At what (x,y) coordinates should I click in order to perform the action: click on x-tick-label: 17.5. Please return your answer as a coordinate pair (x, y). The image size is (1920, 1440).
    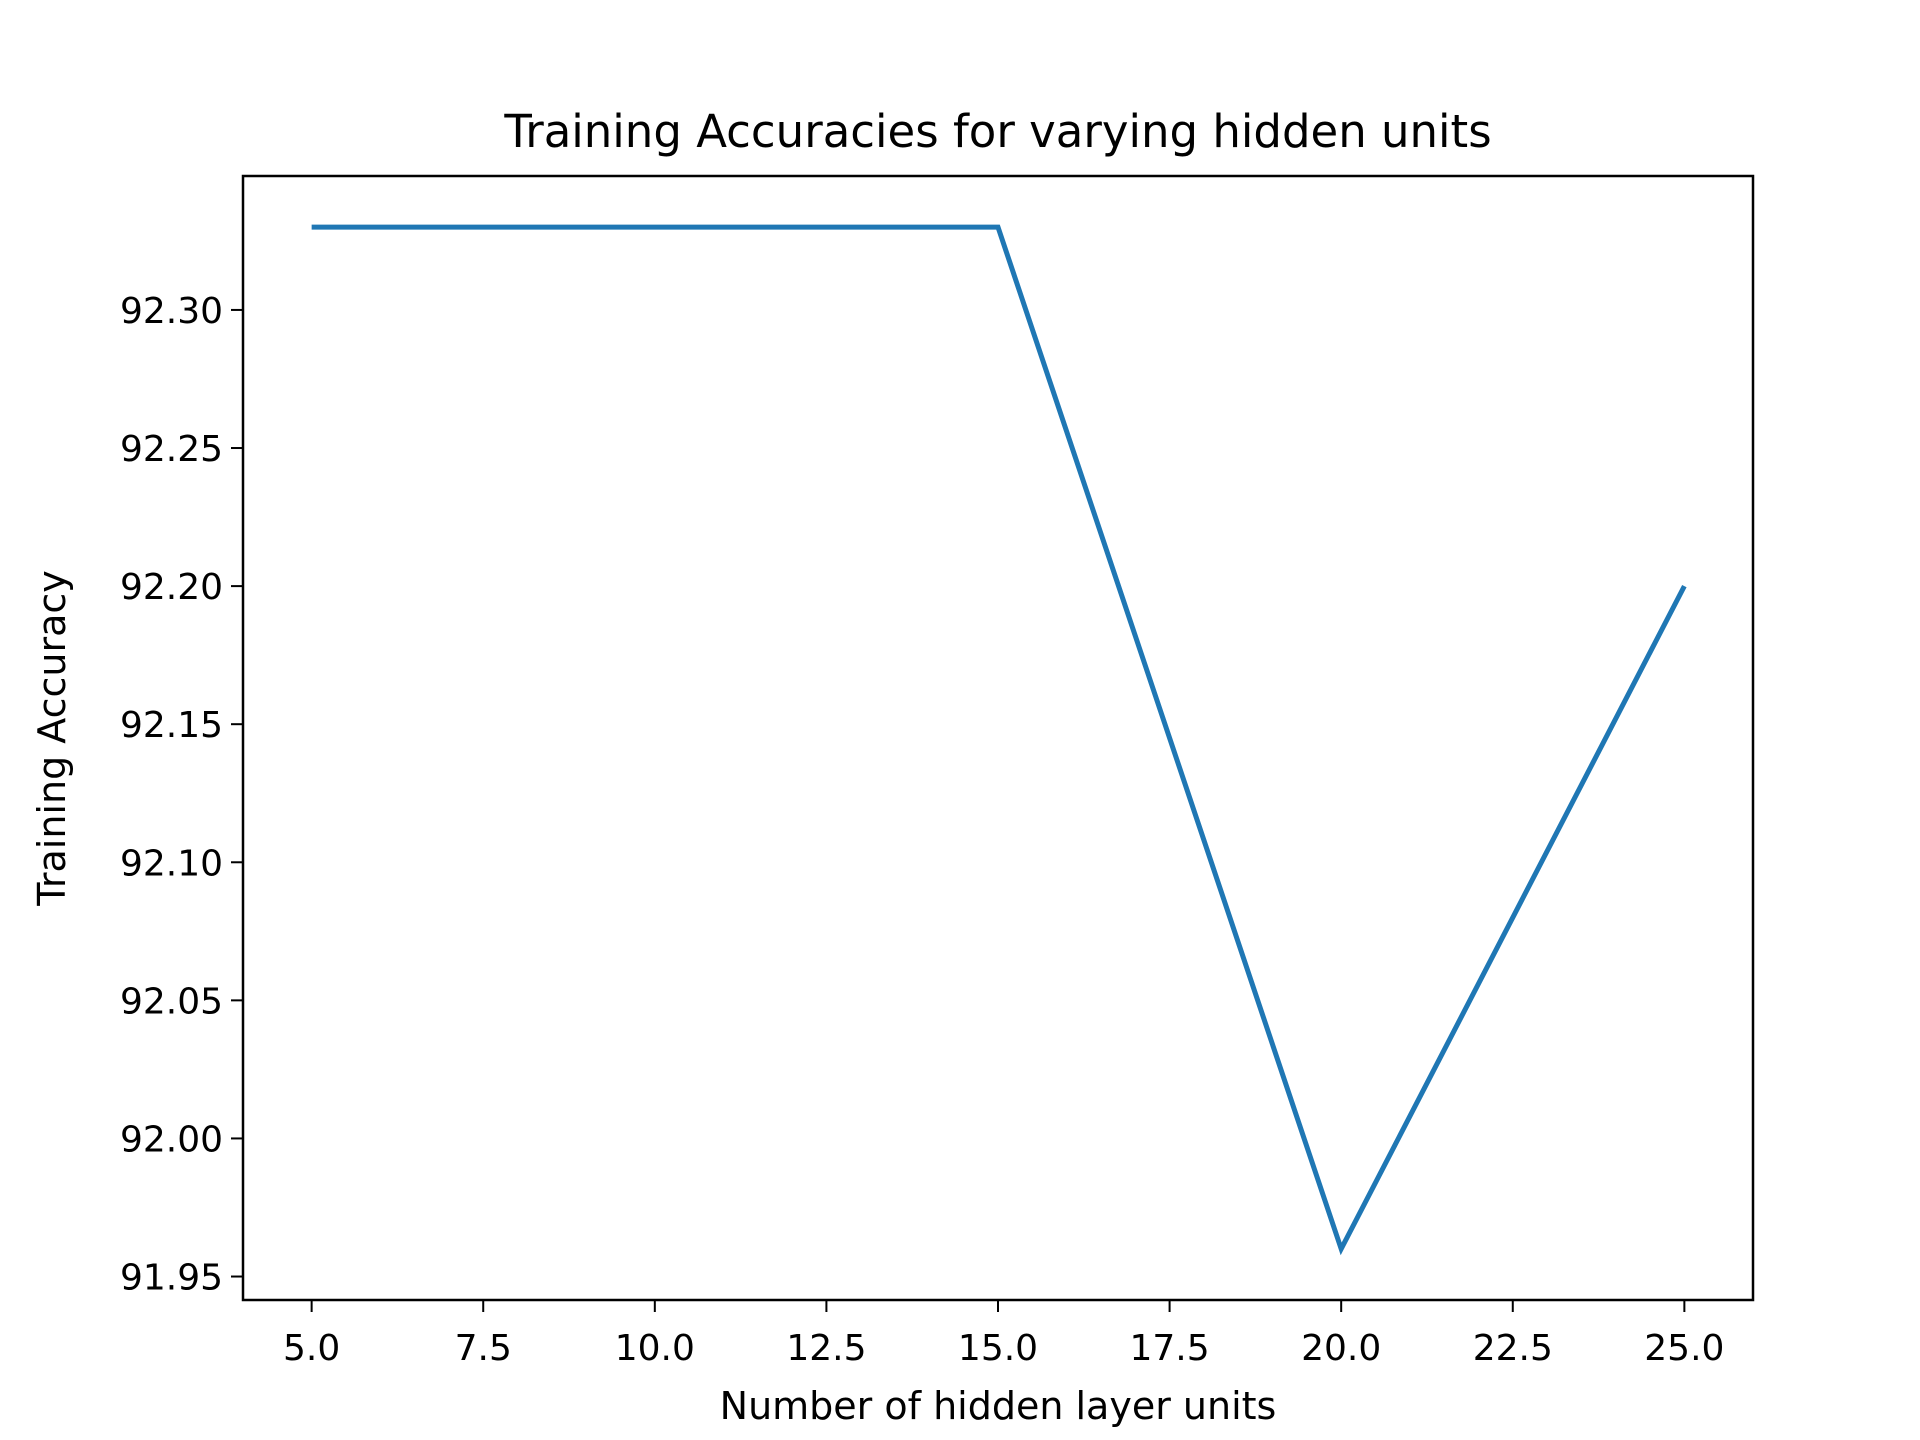
    Looking at the image, I should click on (1170, 1348).